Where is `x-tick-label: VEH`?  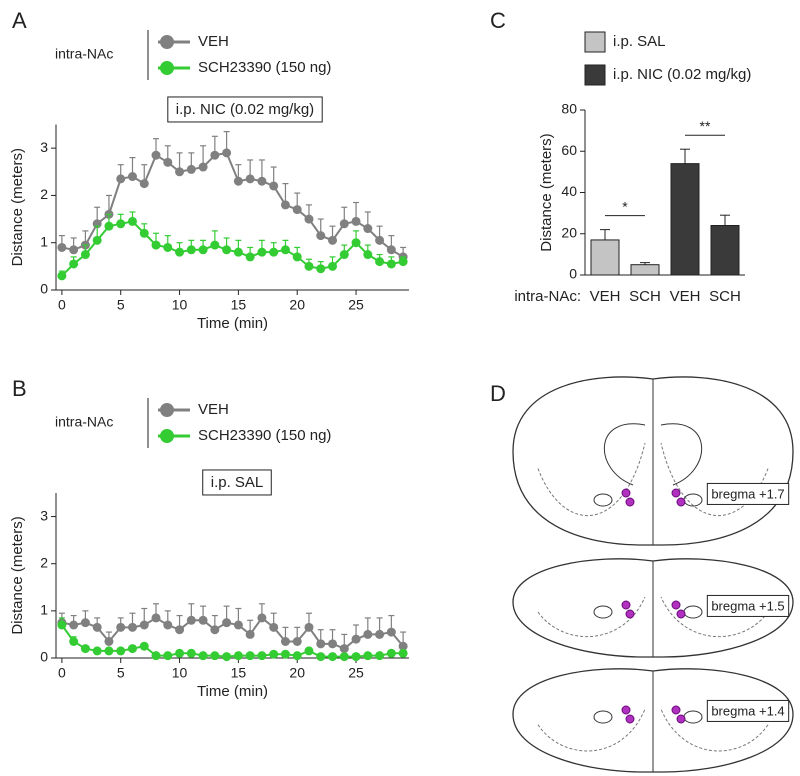
x-tick-label: VEH is located at coordinates (685, 296).